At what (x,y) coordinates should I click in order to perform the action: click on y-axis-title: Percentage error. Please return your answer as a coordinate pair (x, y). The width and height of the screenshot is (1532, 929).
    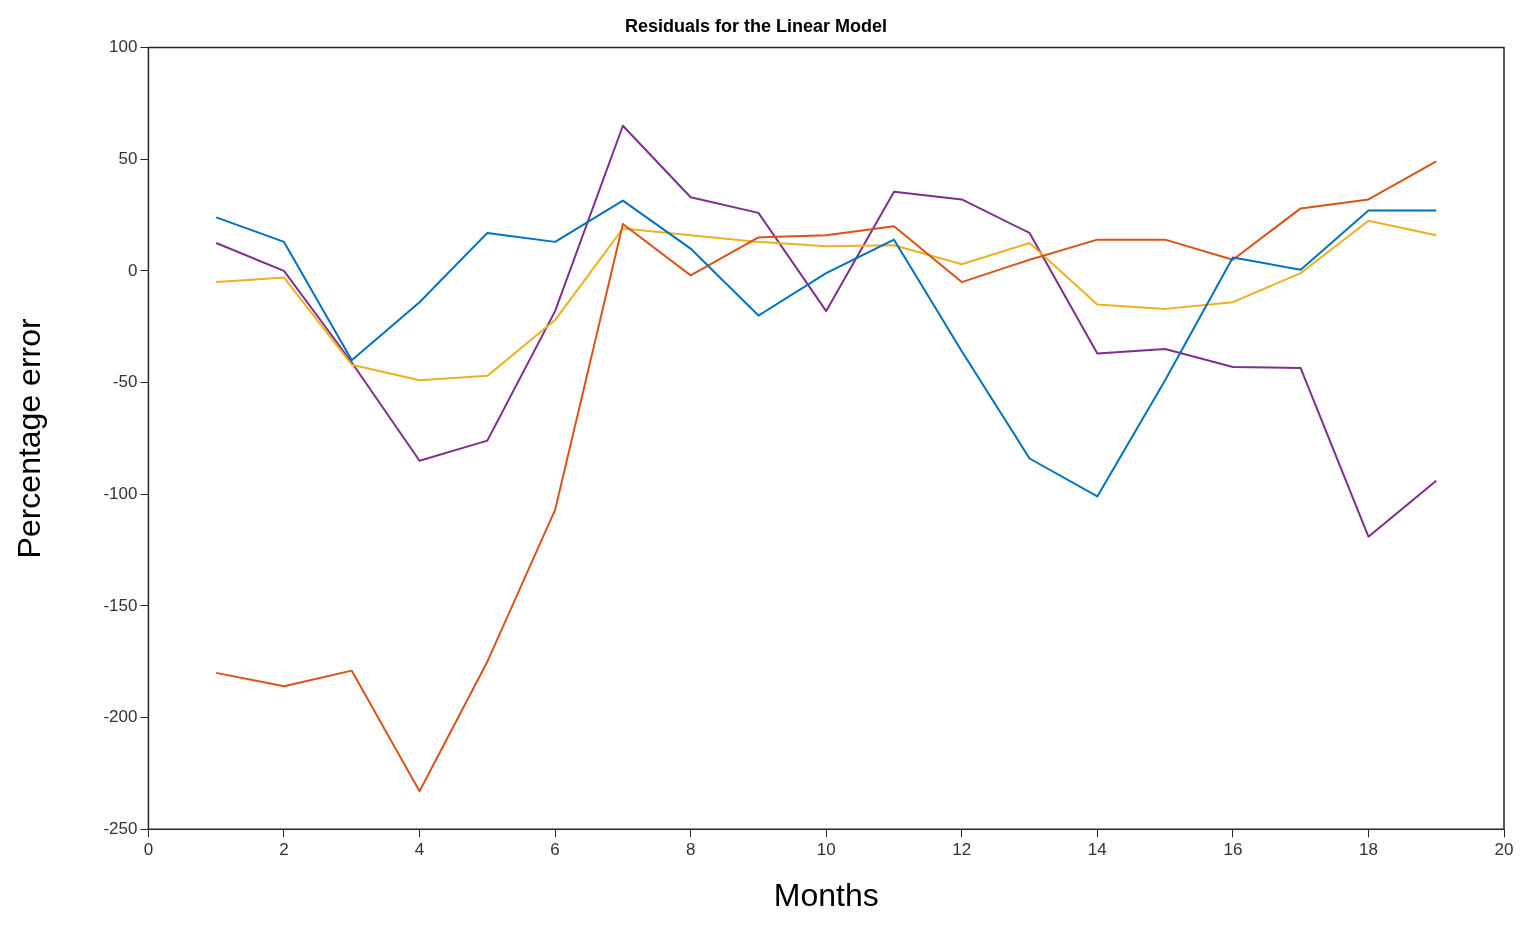
    Looking at the image, I should click on (29, 438).